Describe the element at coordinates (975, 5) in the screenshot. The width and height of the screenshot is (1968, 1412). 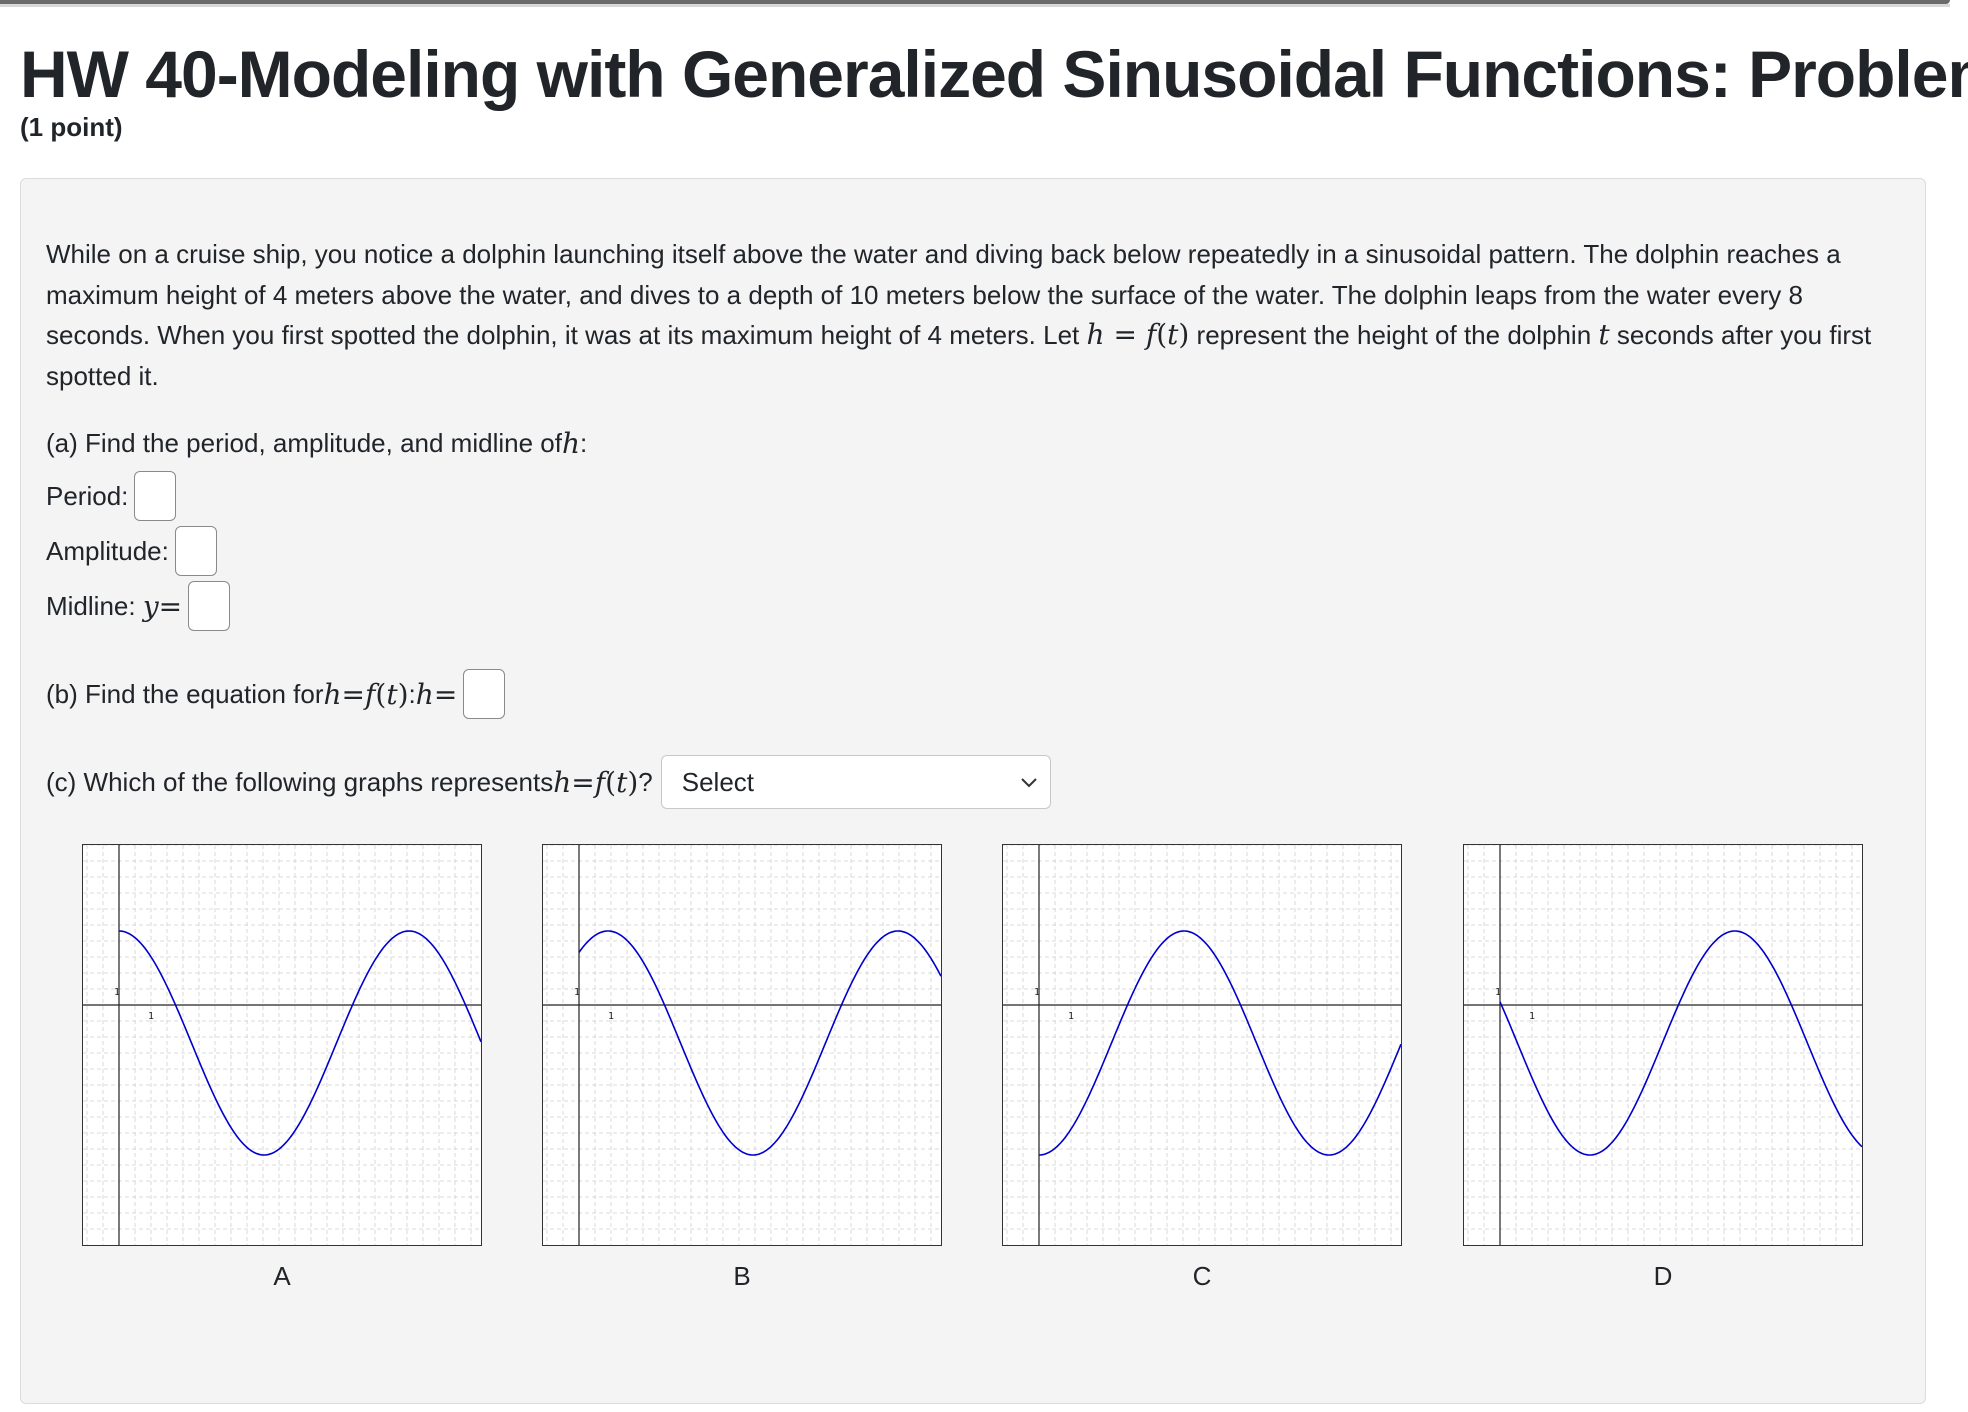
I see `top-border` at that location.